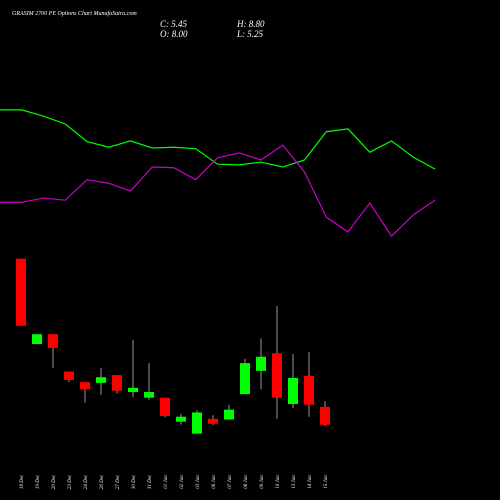 The width and height of the screenshot is (500, 500). I want to click on x-tick-label: 10 Jan, so click(278, 482).